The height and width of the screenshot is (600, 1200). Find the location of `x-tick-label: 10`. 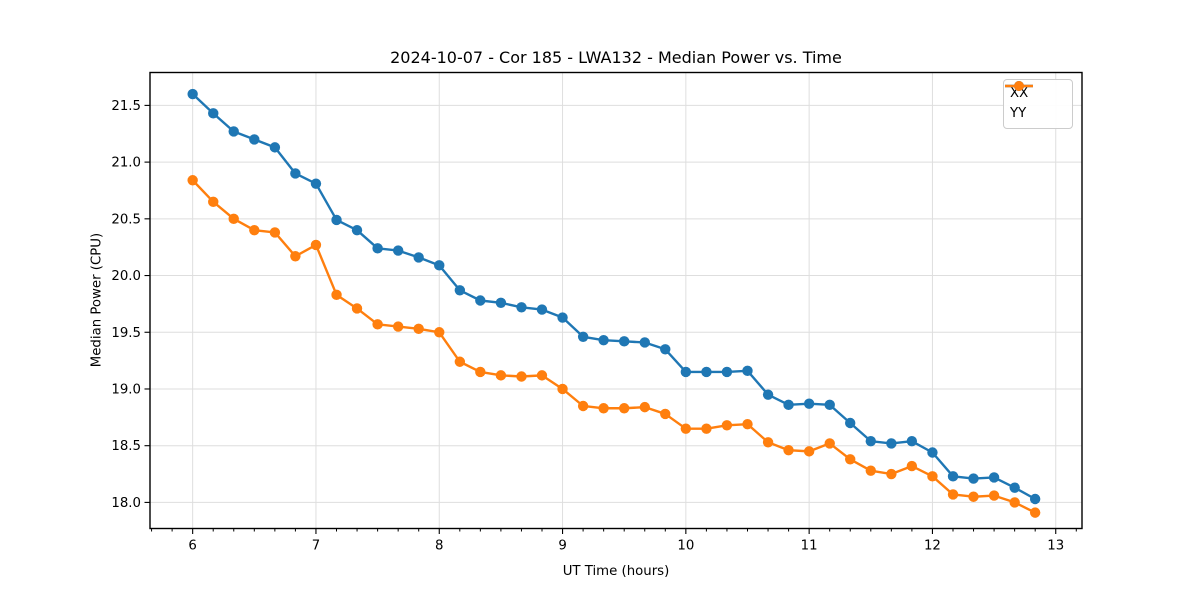

x-tick-label: 10 is located at coordinates (685, 546).